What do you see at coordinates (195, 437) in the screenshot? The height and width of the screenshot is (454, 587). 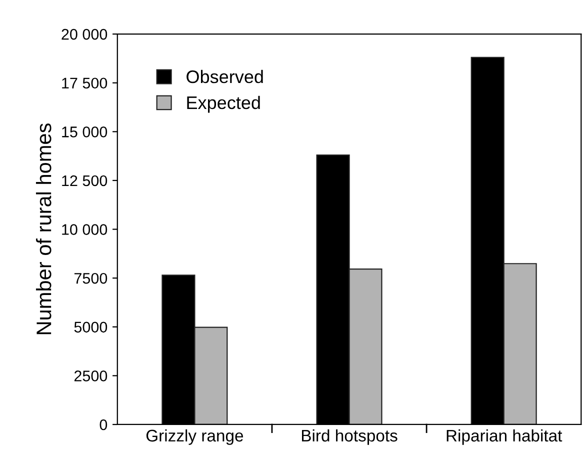 I see `x-tick-label: Grizzly range` at bounding box center [195, 437].